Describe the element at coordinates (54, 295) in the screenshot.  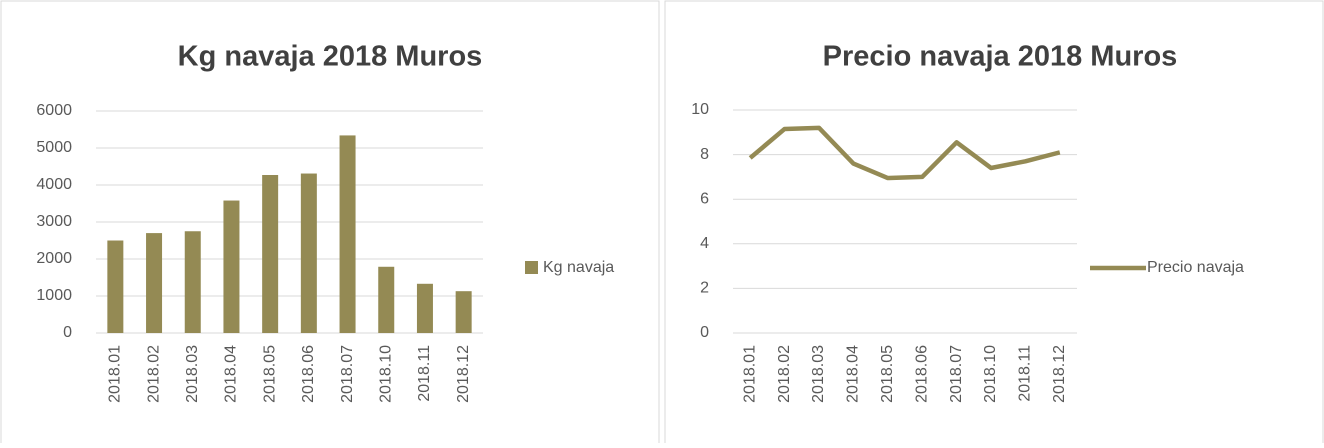
I see `y-tick-label: 1000` at that location.